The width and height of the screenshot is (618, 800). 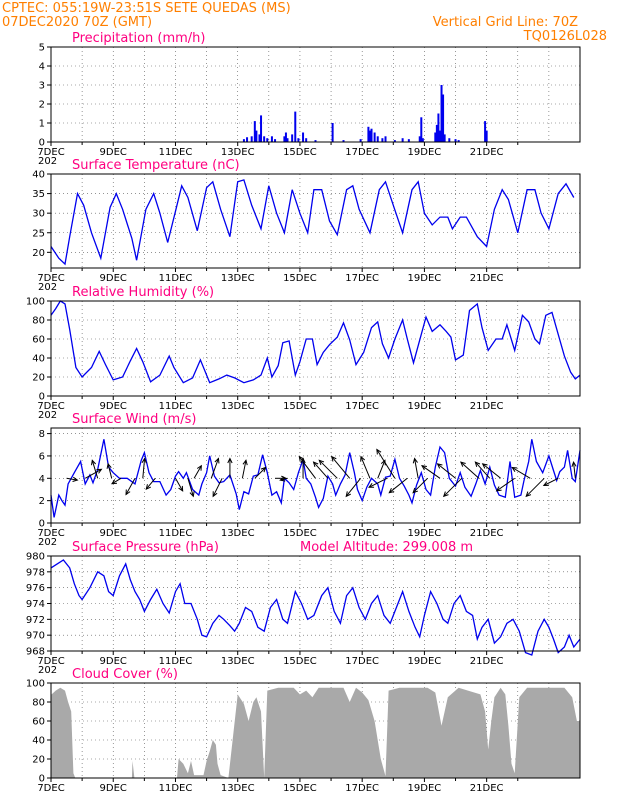 I want to click on surface-wind-frame, so click(x=315, y=475).